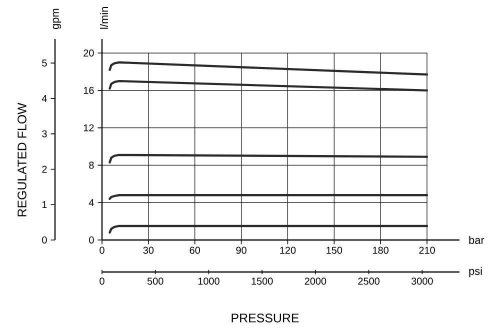  I want to click on y-tick-label: 20, so click(89, 53).